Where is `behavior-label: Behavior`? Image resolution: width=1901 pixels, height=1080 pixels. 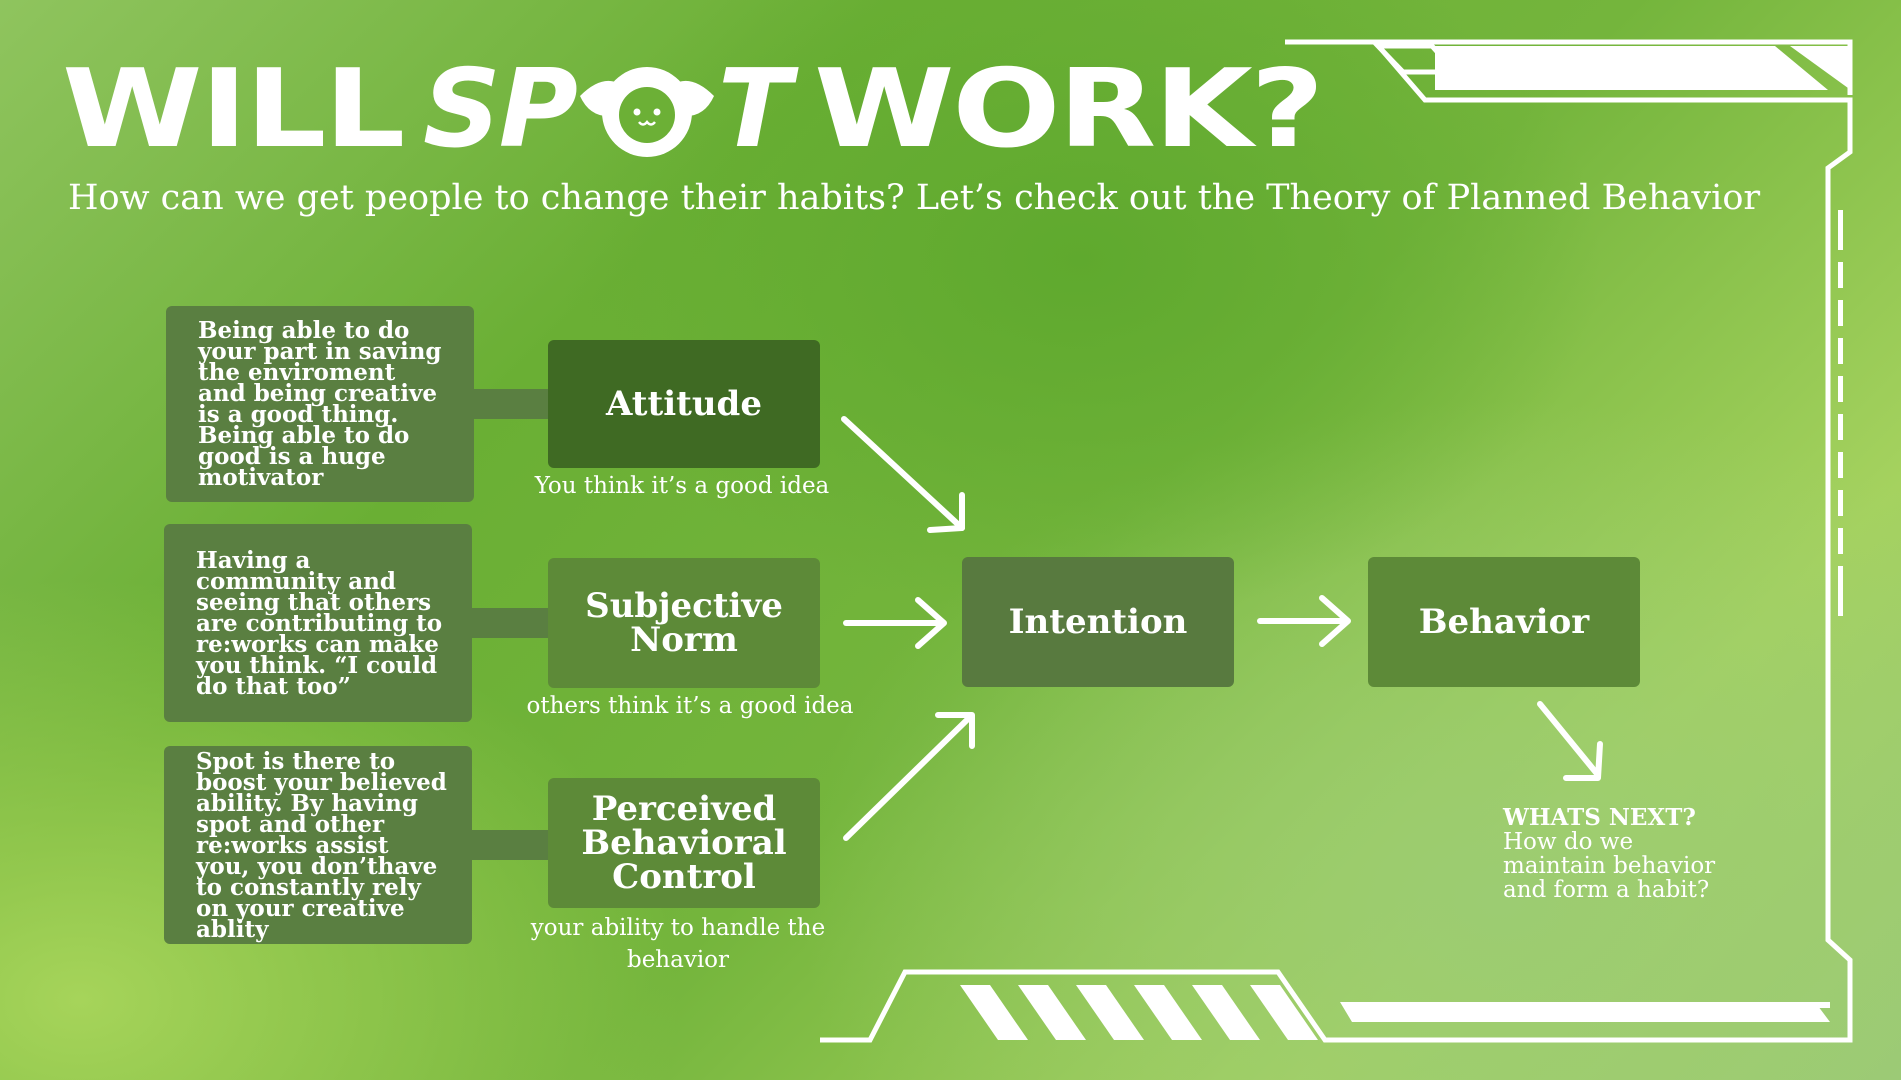 behavior-label: Behavior is located at coordinates (1504, 622).